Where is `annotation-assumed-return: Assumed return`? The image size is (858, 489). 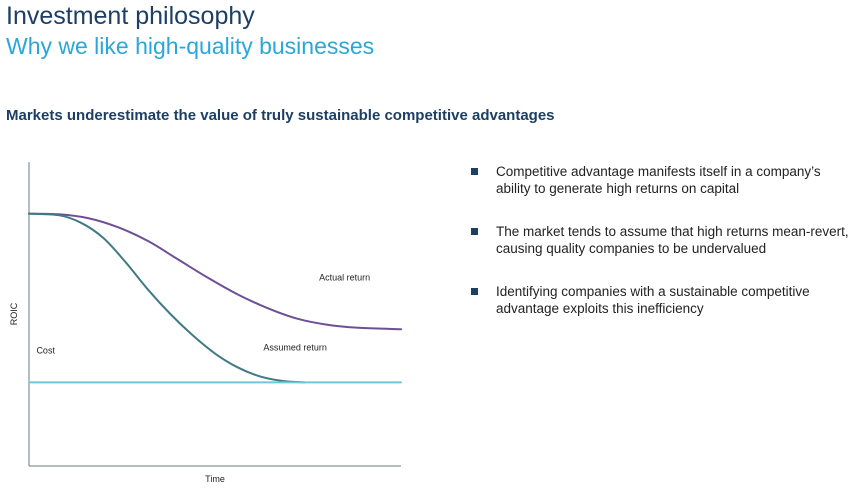
annotation-assumed-return: Assumed return is located at coordinates (295, 347).